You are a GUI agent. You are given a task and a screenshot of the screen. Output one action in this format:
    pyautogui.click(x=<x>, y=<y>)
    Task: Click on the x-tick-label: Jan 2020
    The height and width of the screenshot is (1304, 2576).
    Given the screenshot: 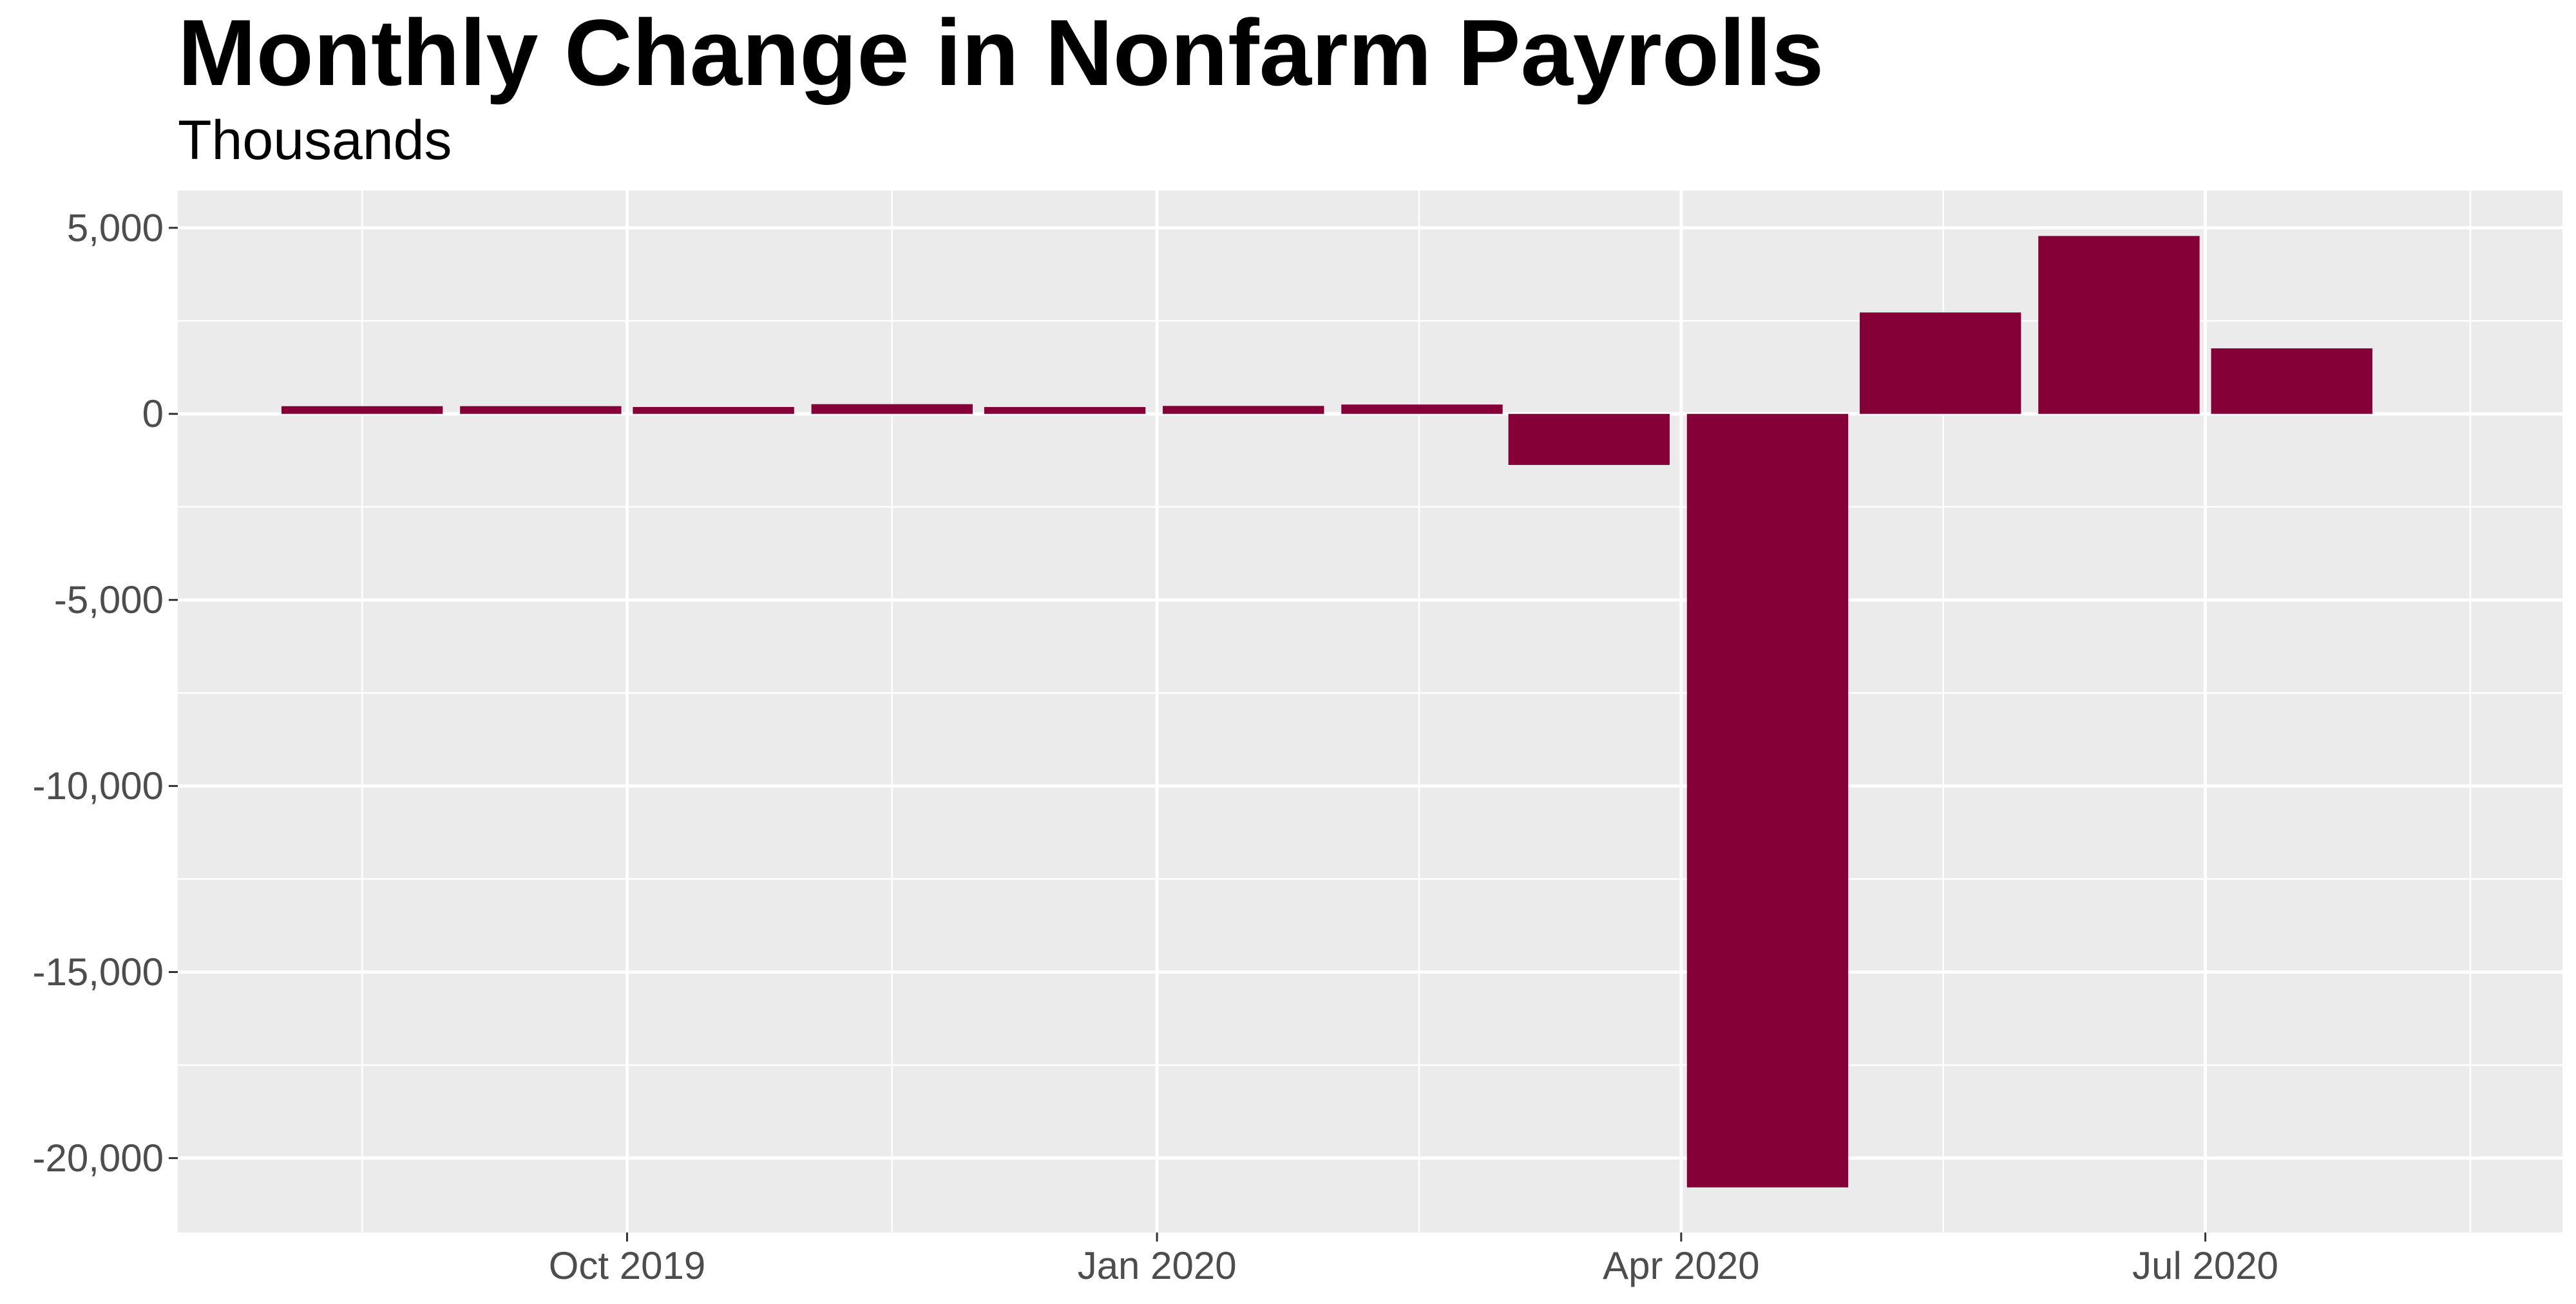 What is the action you would take?
    pyautogui.click(x=1157, y=1266)
    